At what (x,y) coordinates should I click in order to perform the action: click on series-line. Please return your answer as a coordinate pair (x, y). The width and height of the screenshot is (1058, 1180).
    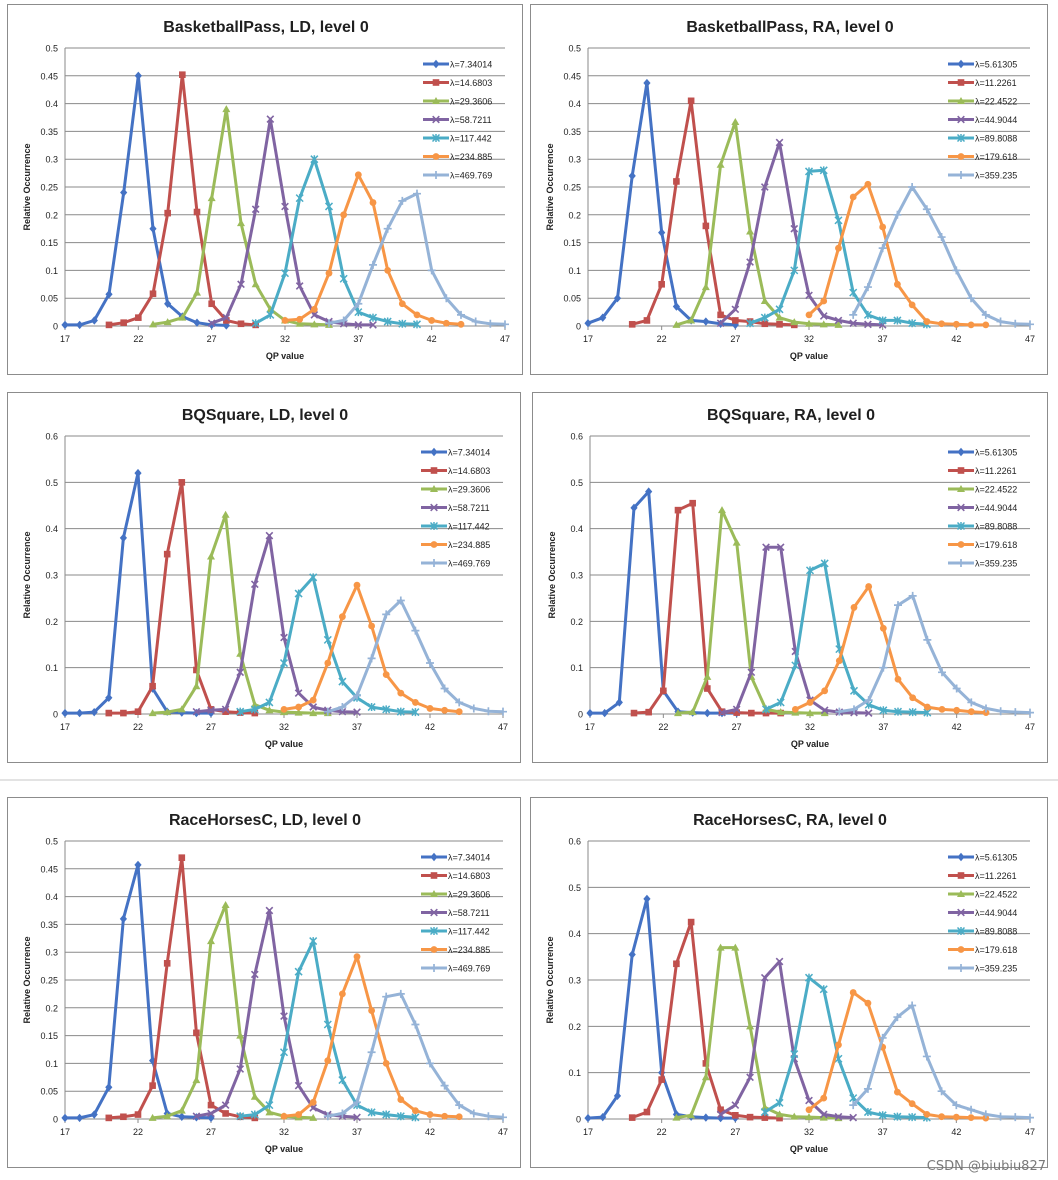
    Looking at the image, I should click on (786, 1040).